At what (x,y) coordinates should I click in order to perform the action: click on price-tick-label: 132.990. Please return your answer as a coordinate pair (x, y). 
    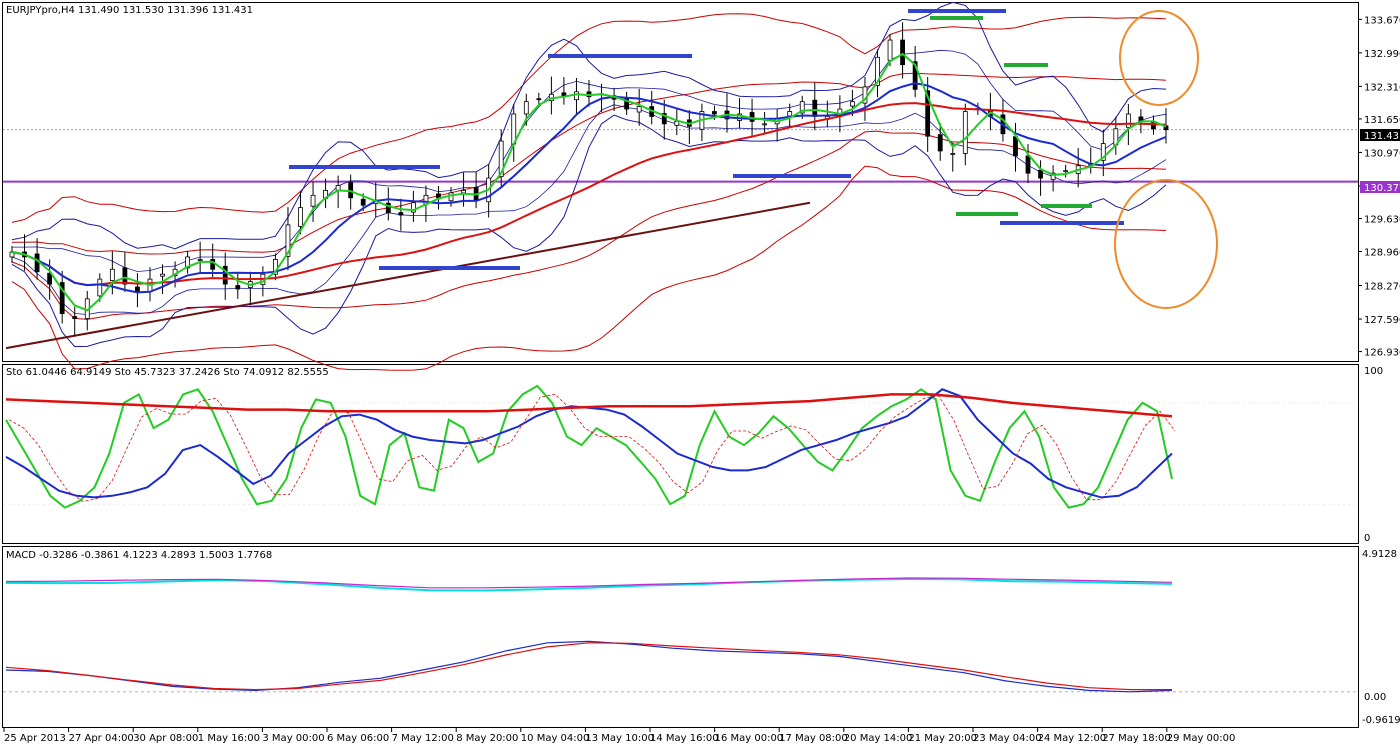
    Looking at the image, I should click on (1382, 54).